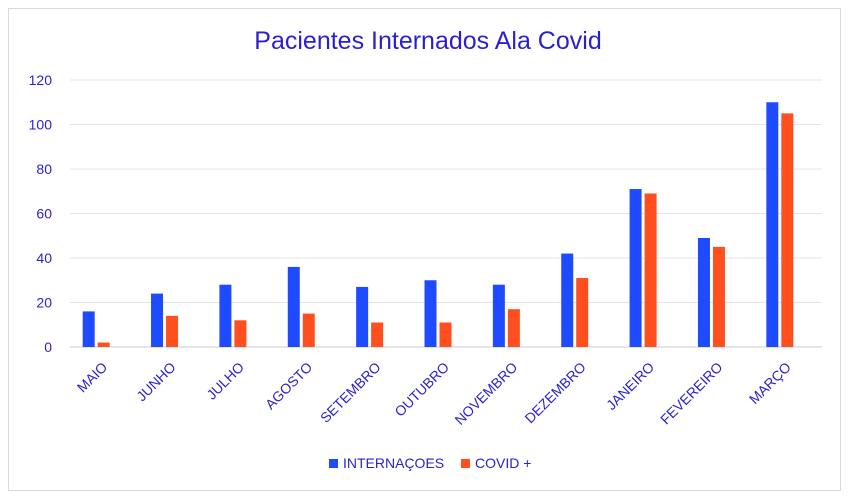  I want to click on x-tick-label: OUTUBRO, so click(421, 389).